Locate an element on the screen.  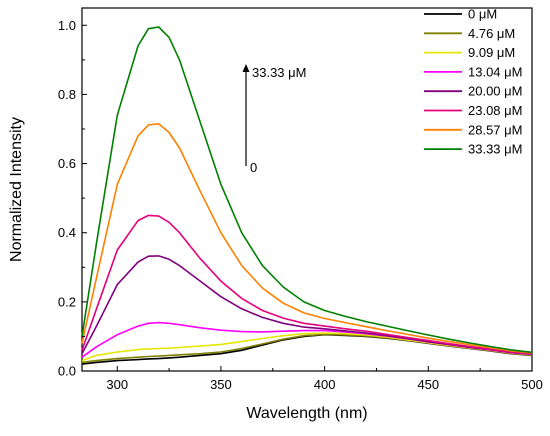
y-tick-label: 0.8 is located at coordinates (67, 94).